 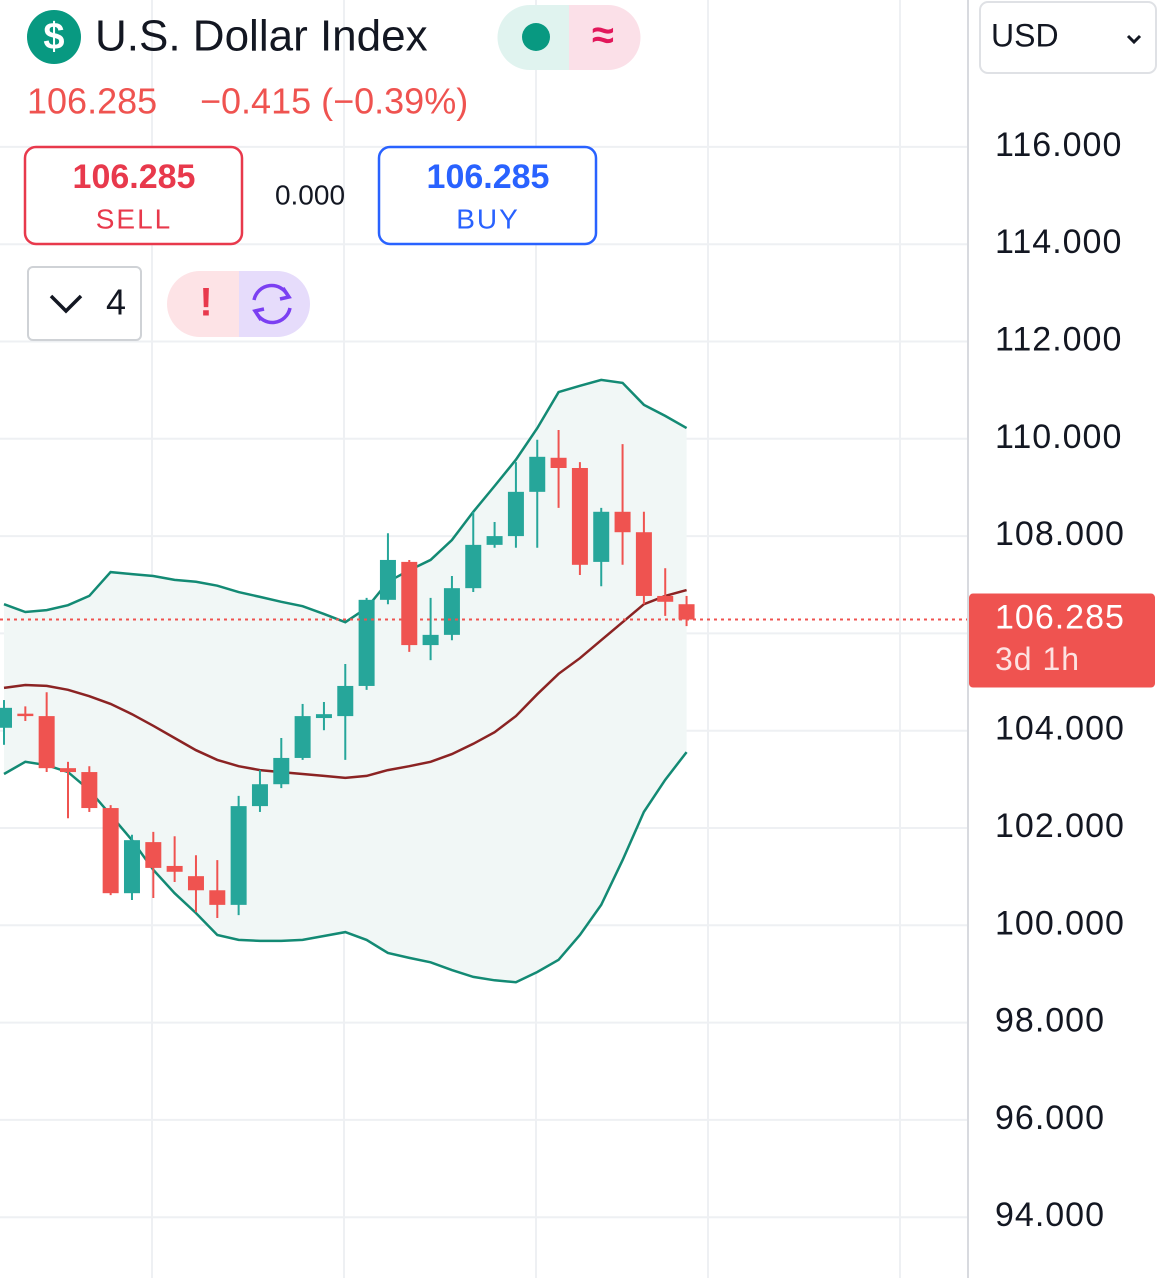 I want to click on toggle-right, so click(x=605, y=37).